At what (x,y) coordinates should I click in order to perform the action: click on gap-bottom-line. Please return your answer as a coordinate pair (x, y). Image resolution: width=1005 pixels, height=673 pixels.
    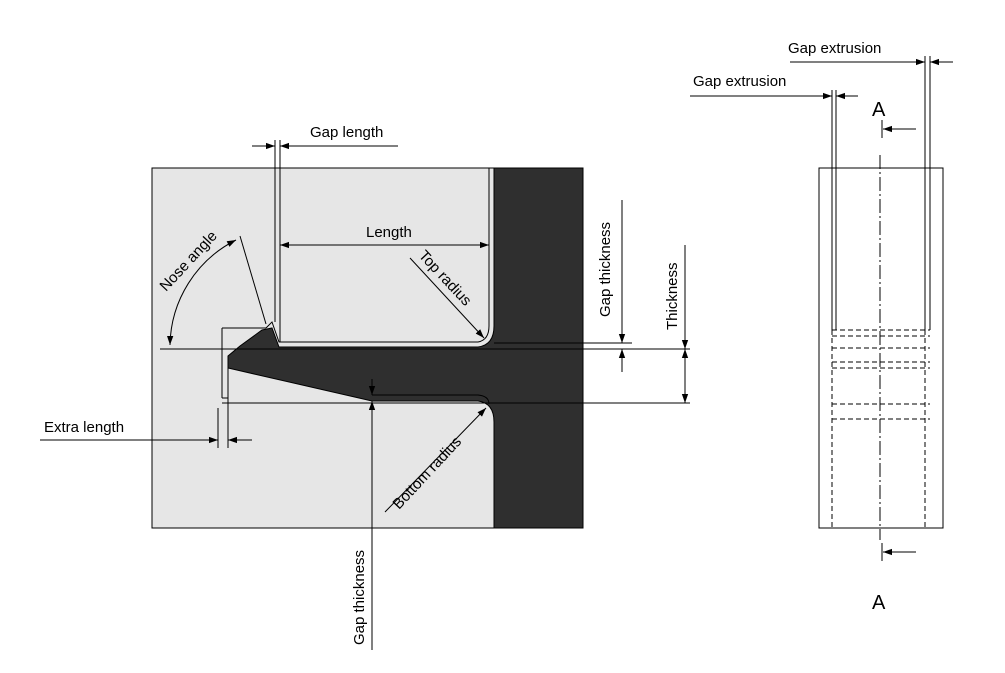
    Looking at the image, I should click on (431, 399).